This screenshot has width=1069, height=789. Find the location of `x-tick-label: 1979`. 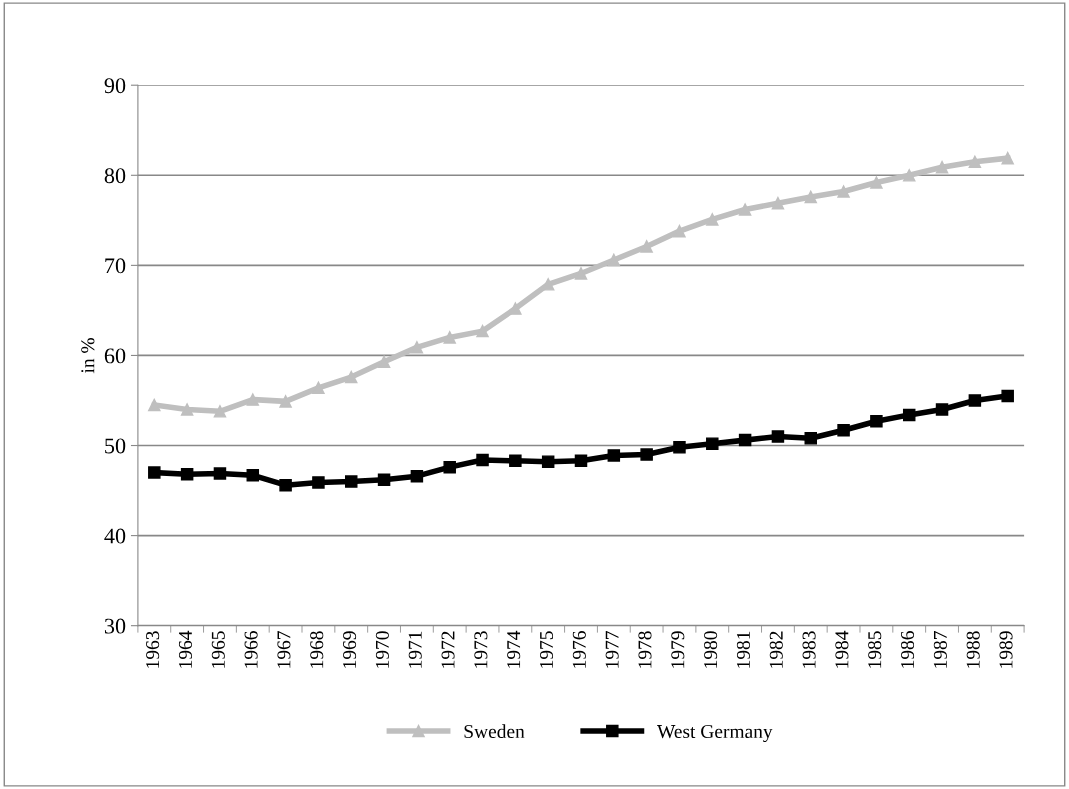

x-tick-label: 1979 is located at coordinates (678, 649).